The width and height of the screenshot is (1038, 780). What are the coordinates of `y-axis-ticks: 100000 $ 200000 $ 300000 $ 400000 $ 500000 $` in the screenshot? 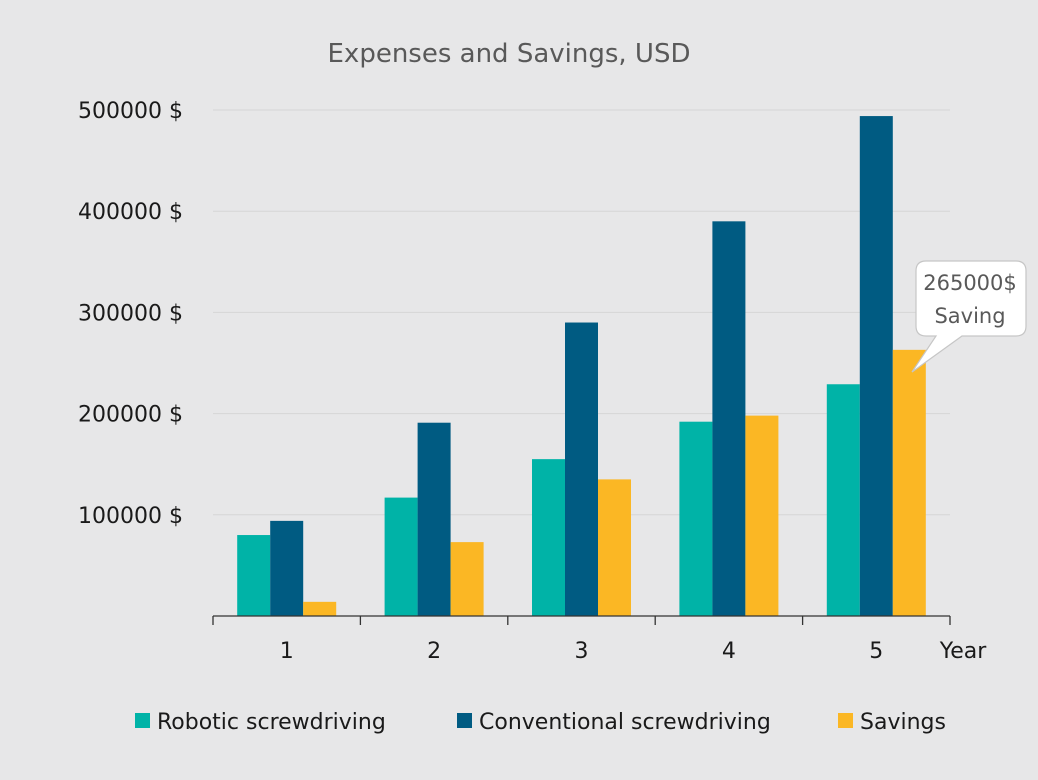 It's located at (130, 314).